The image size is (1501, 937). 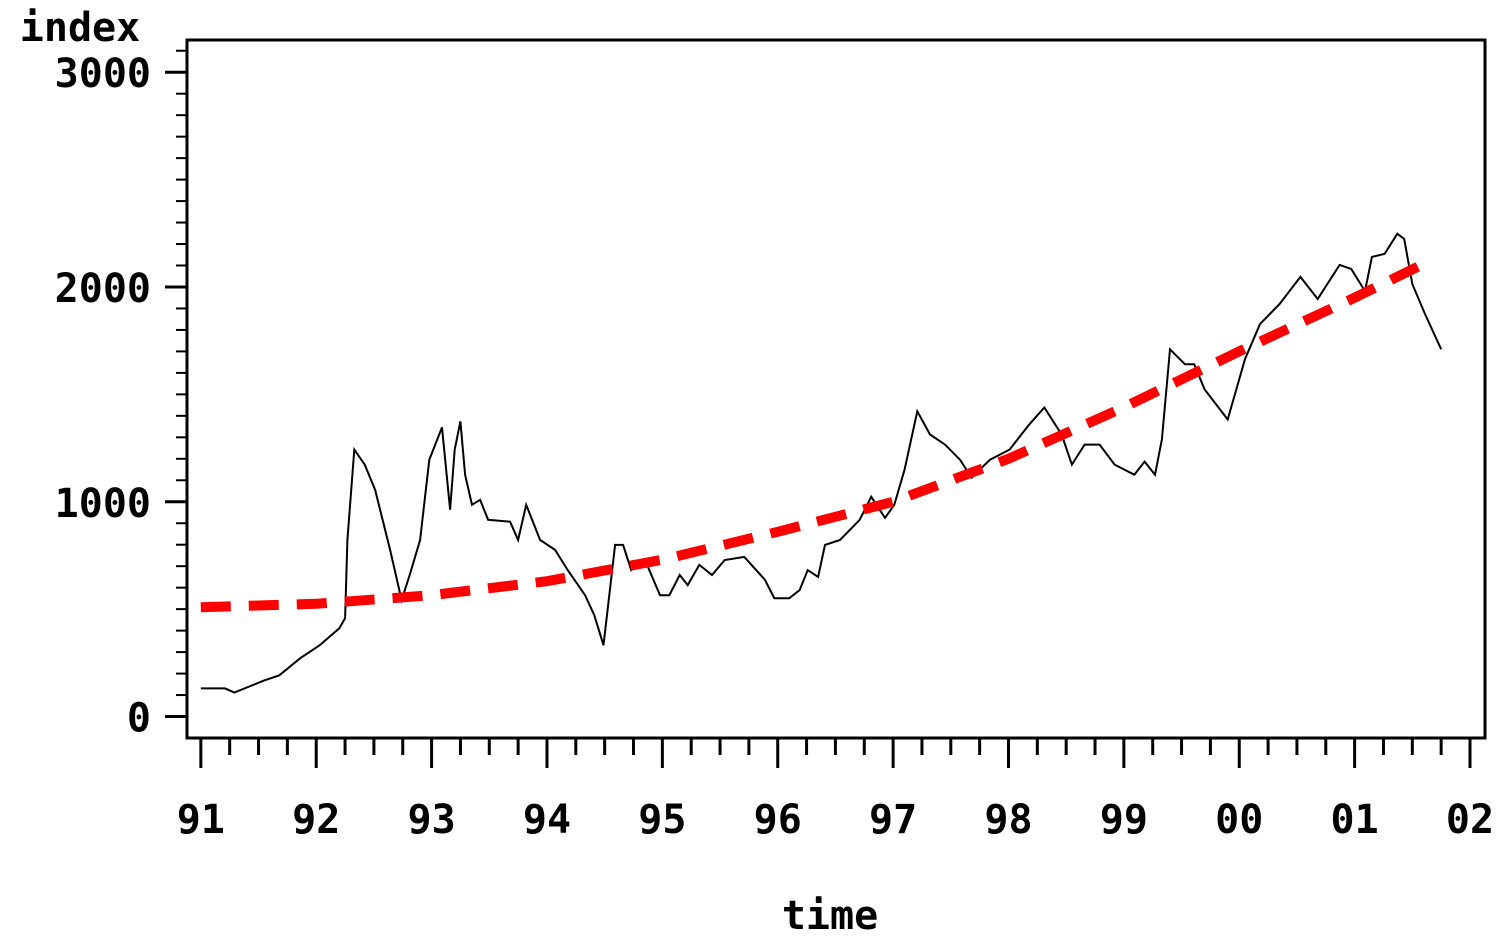 I want to click on x-tick-label: 95, so click(x=662, y=820).